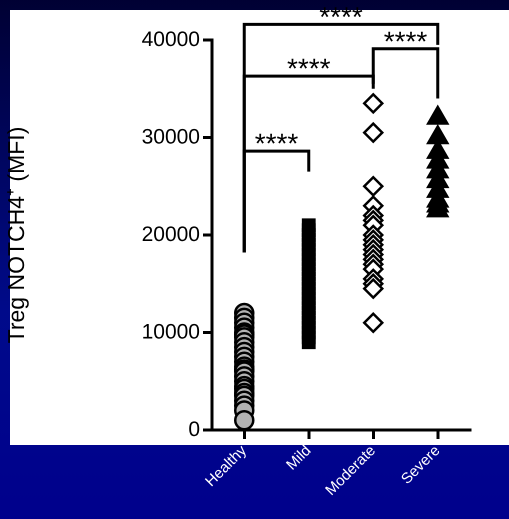  I want to click on y-tick-label: 10000, so click(171, 332).